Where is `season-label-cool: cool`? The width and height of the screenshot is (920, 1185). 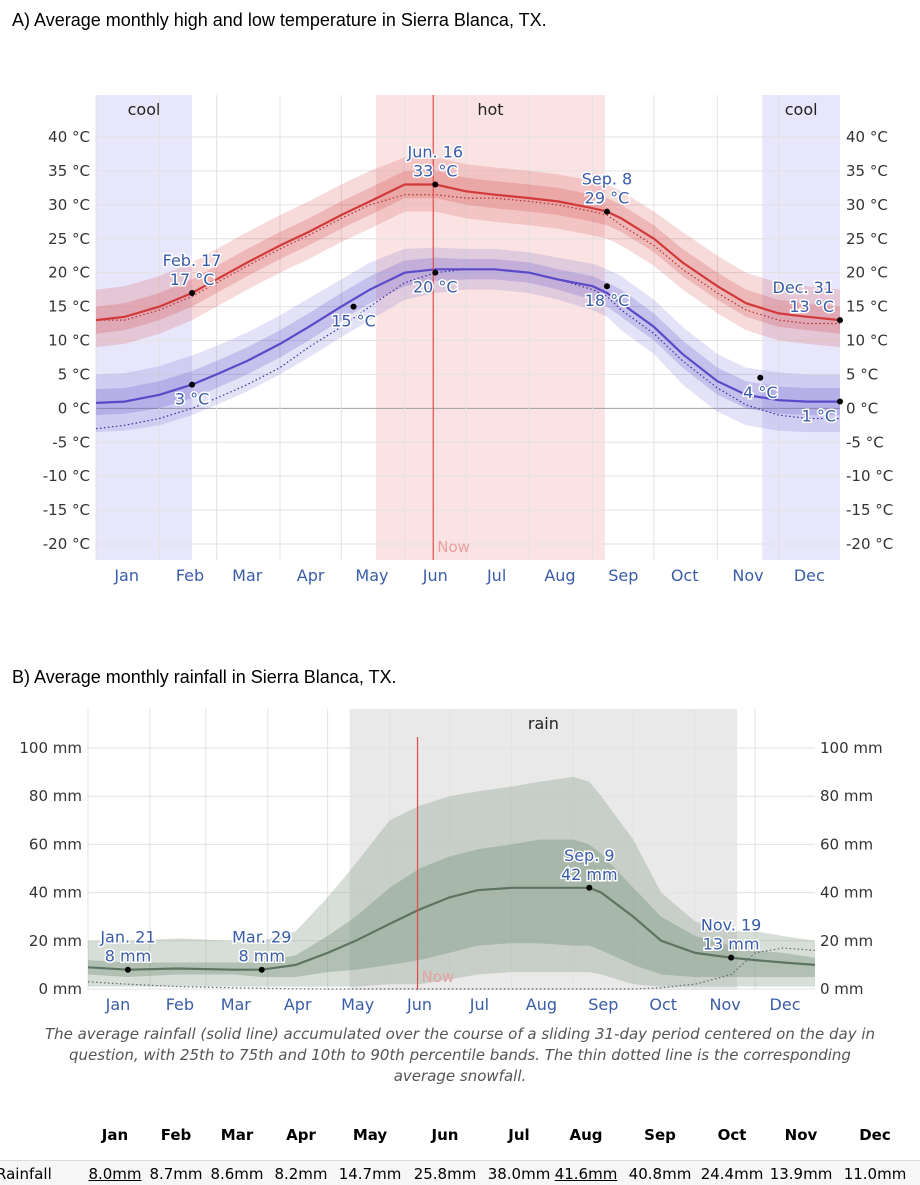 season-label-cool: cool is located at coordinates (801, 109).